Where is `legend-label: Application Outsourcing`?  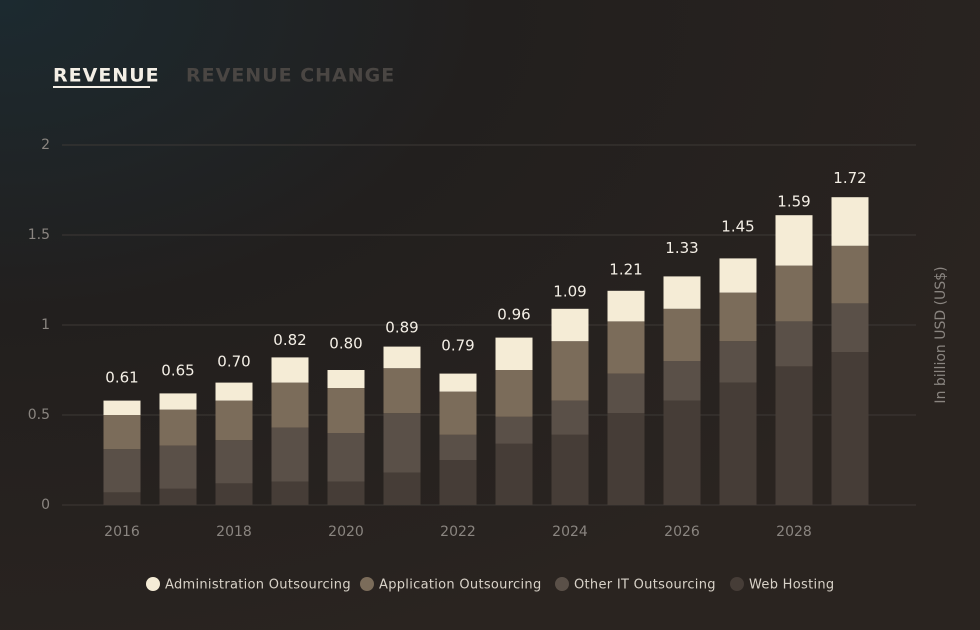 legend-label: Application Outsourcing is located at coordinates (460, 585).